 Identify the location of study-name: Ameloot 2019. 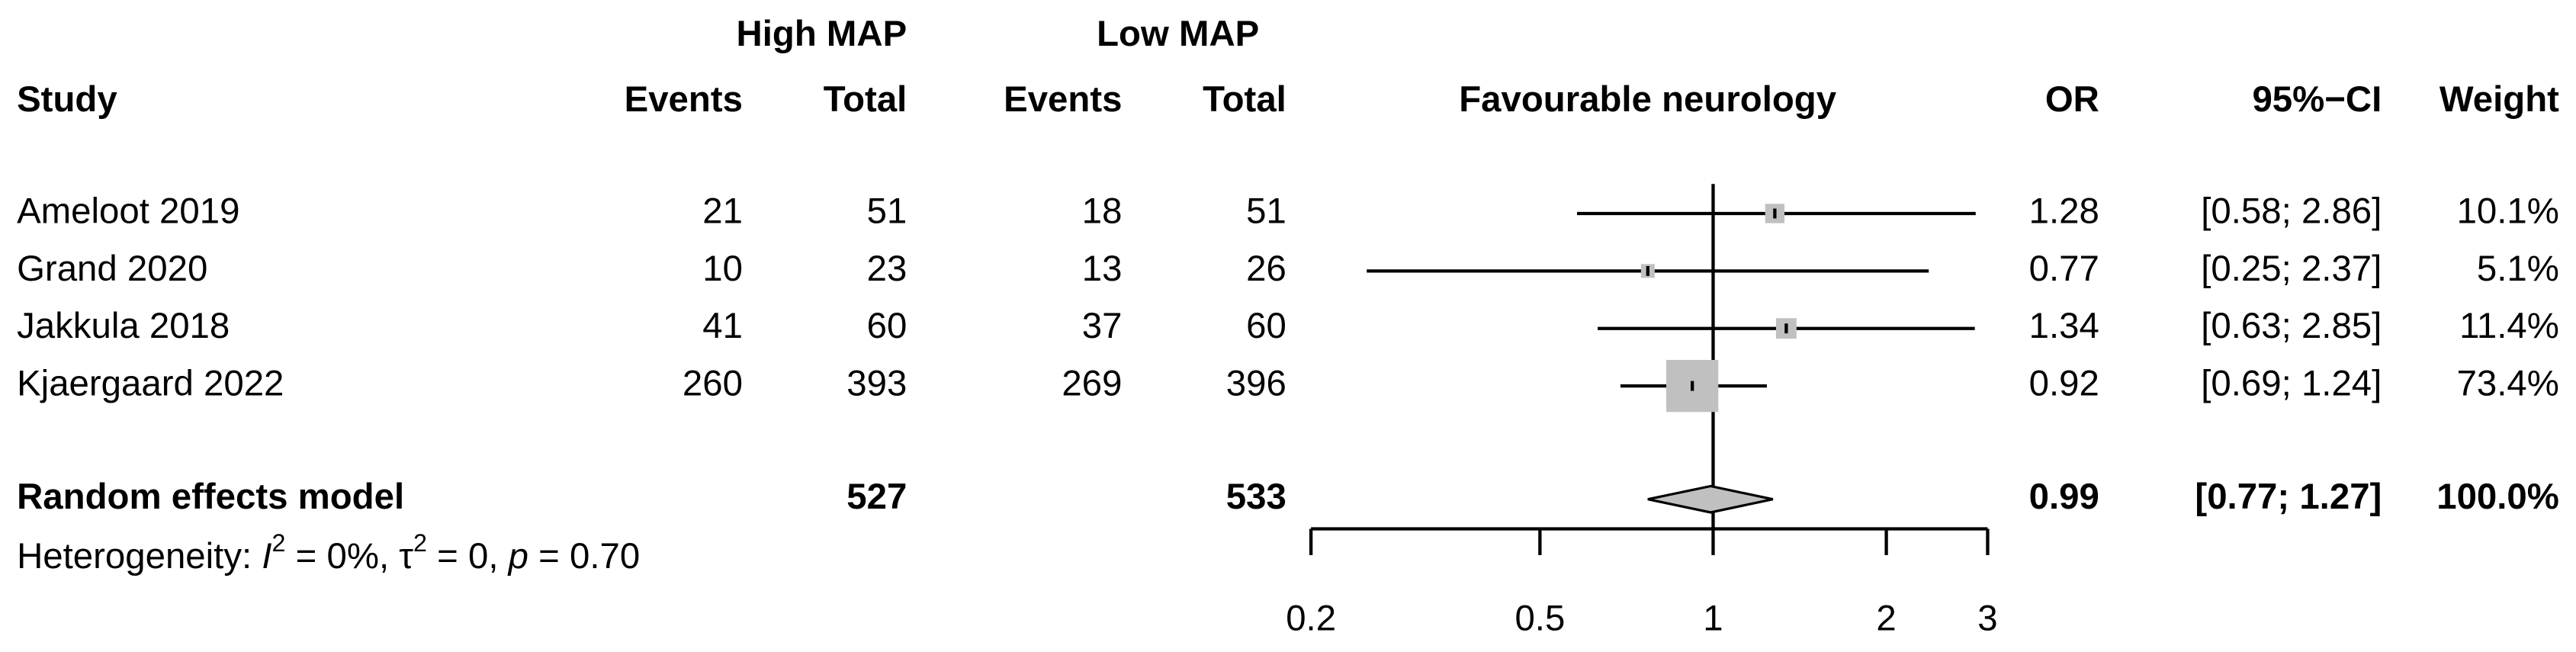
(128, 211).